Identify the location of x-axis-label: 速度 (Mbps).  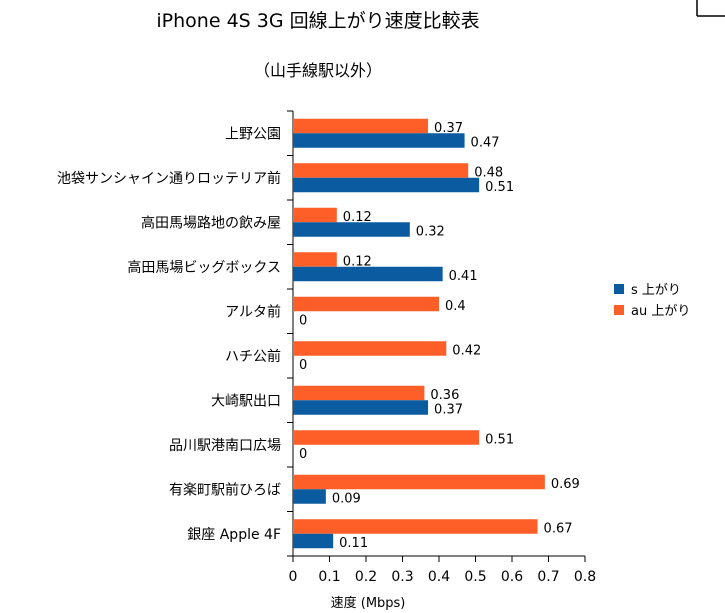
(368, 603).